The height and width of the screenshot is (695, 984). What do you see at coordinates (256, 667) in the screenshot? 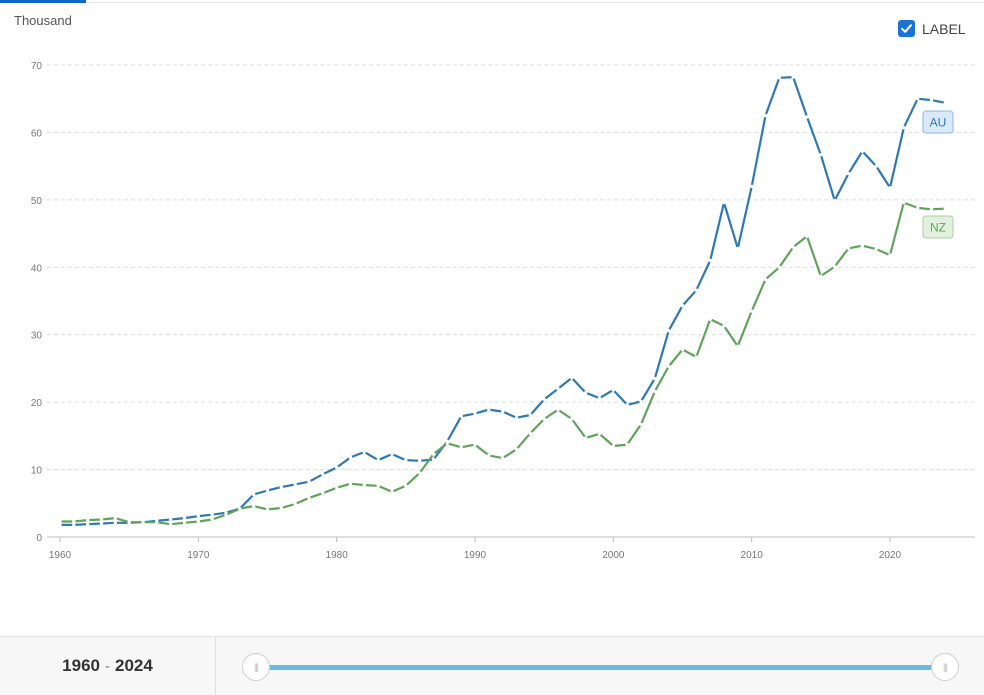
I see `range-slider-start-handle: |||` at bounding box center [256, 667].